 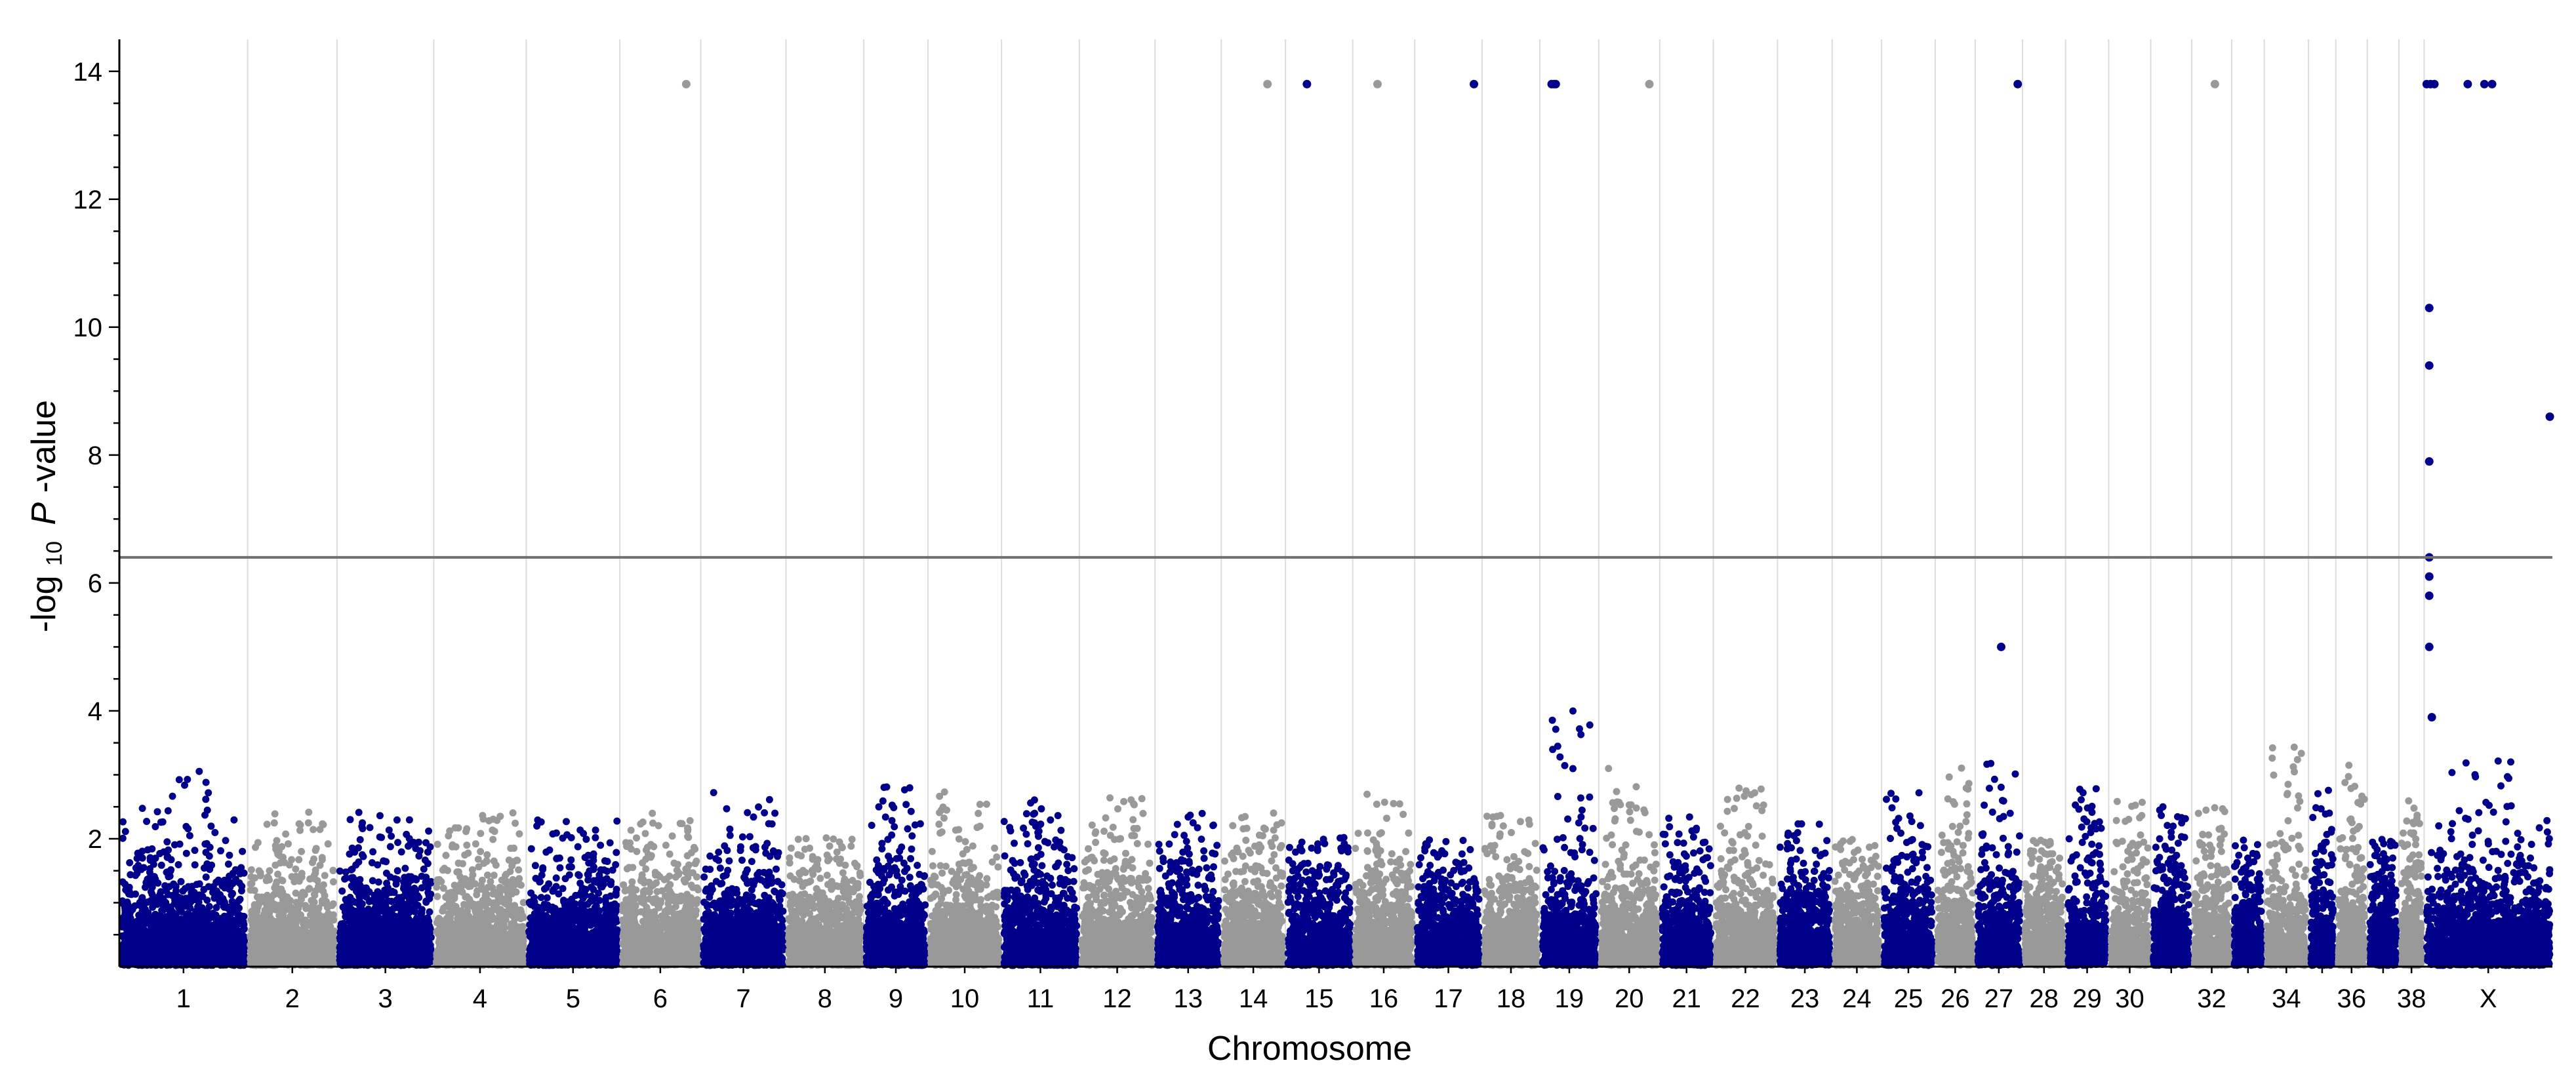 I want to click on x-tick-label-18: 18, so click(x=1511, y=999).